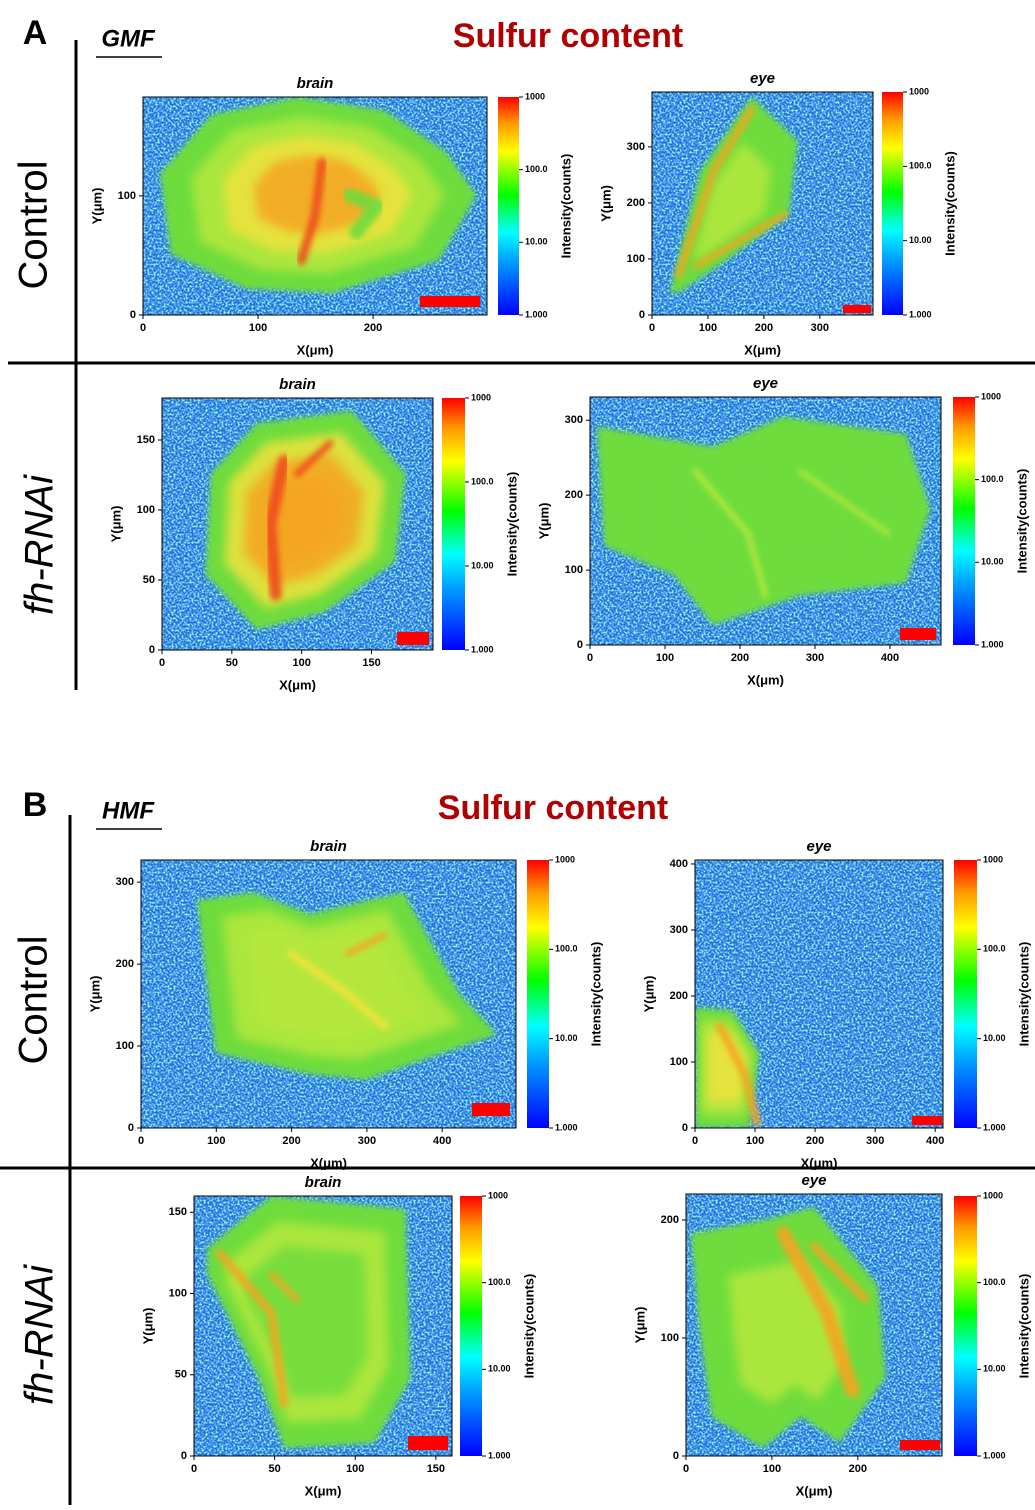 The image size is (1035, 1510). I want to click on y-tick-label: 150, so click(146, 440).